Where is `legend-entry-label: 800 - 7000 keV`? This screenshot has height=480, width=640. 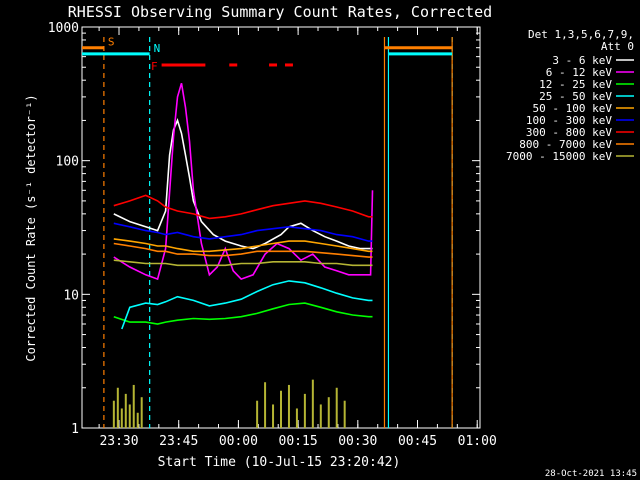 legend-entry-label: 800 - 7000 keV is located at coordinates (565, 144).